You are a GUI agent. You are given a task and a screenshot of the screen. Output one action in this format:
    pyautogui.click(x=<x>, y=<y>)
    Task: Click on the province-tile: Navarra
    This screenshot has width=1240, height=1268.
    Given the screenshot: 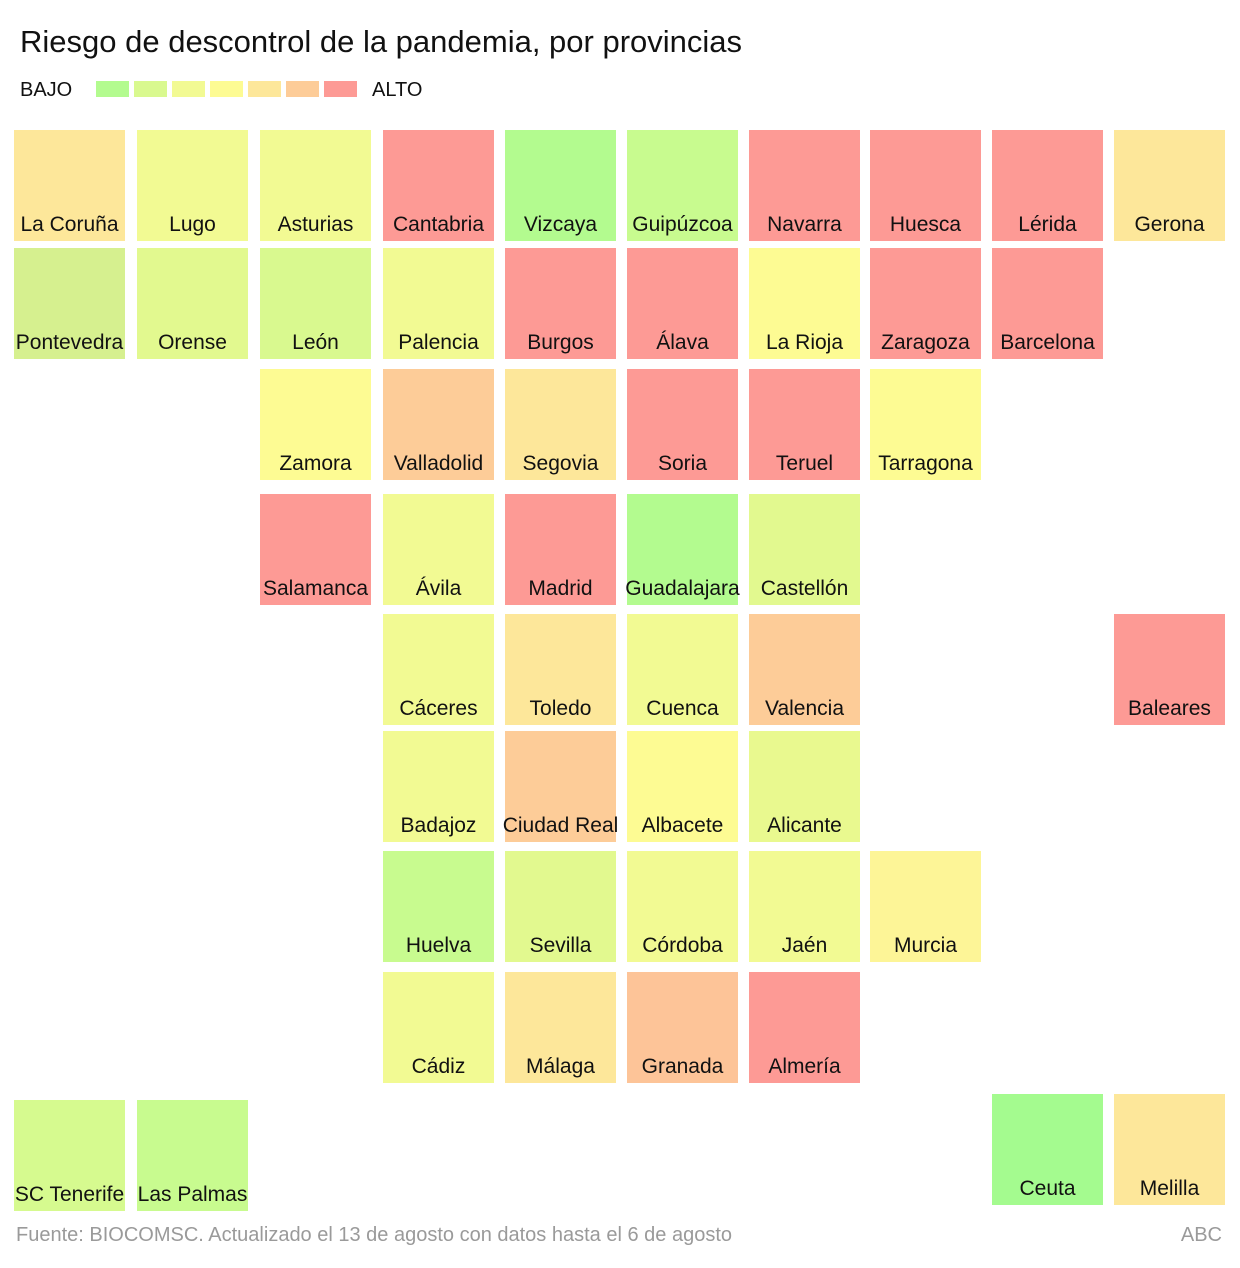 What is the action you would take?
    pyautogui.click(x=804, y=185)
    